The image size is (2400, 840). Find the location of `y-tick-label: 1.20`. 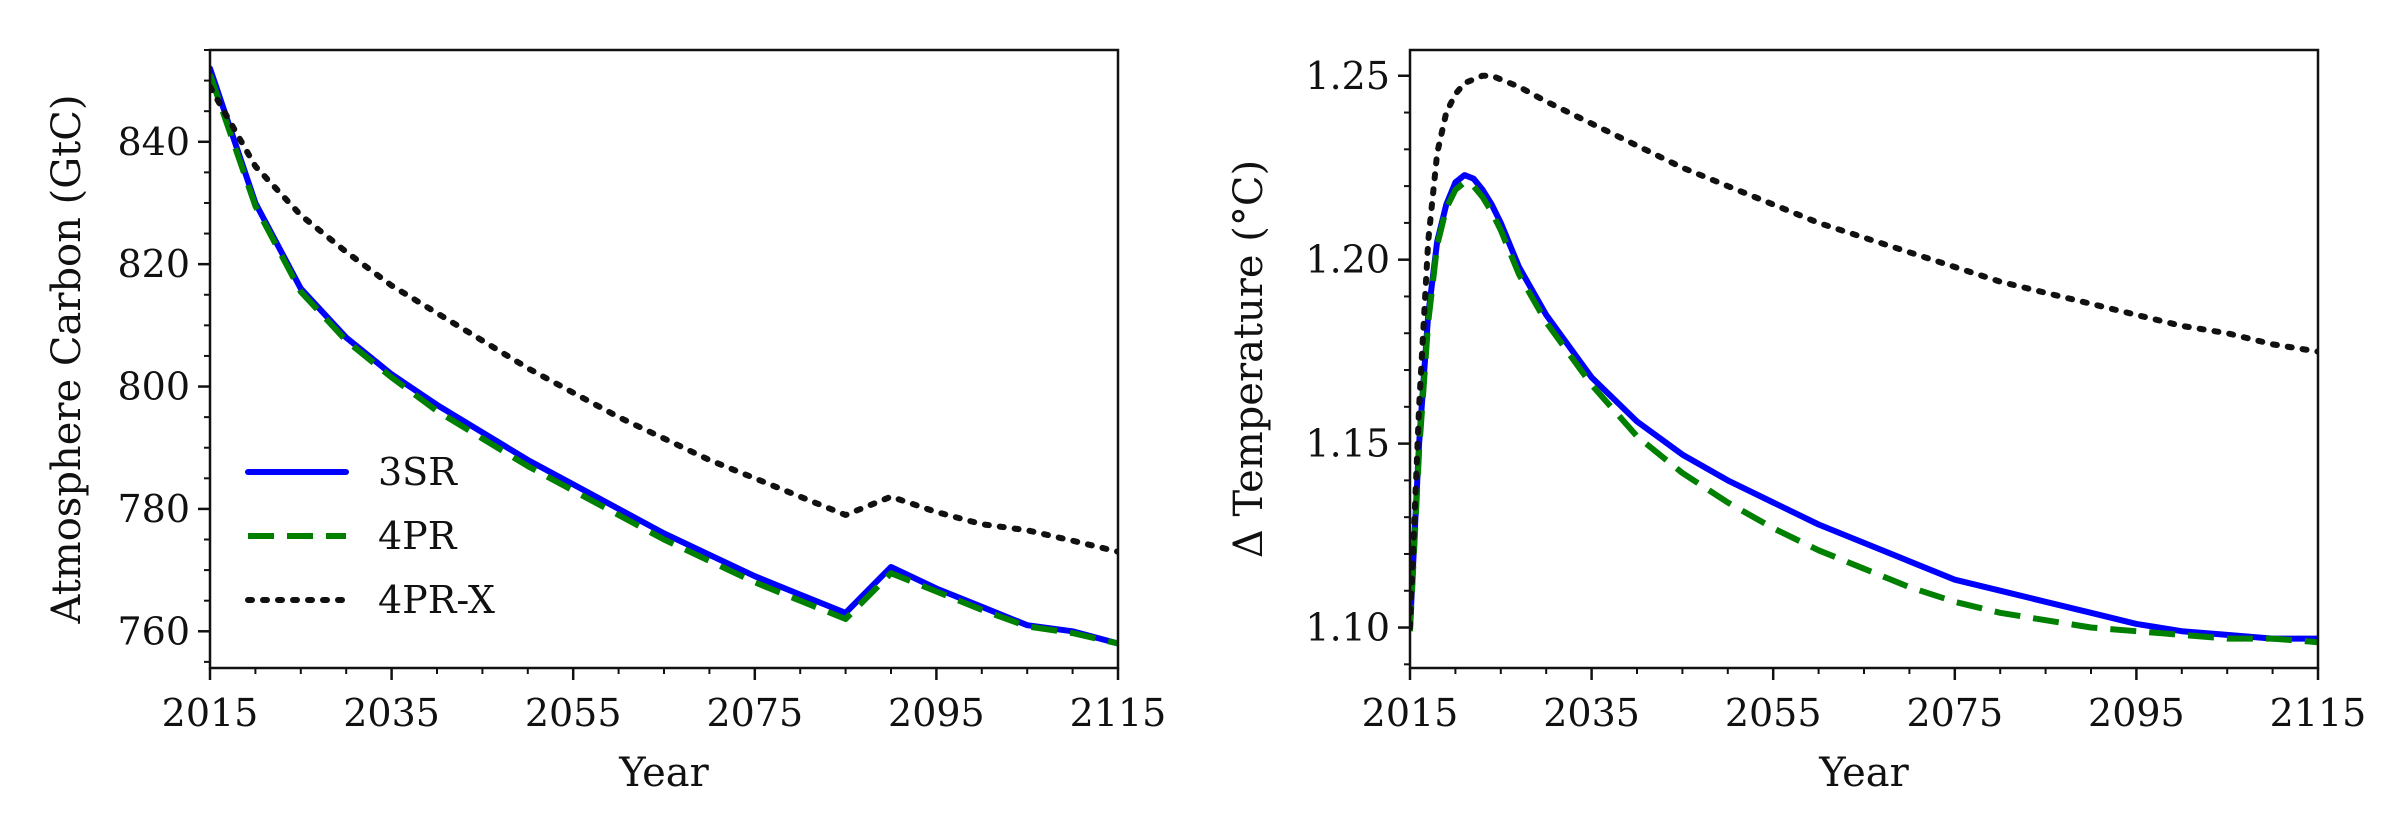

y-tick-label: 1.20 is located at coordinates (1347, 260).